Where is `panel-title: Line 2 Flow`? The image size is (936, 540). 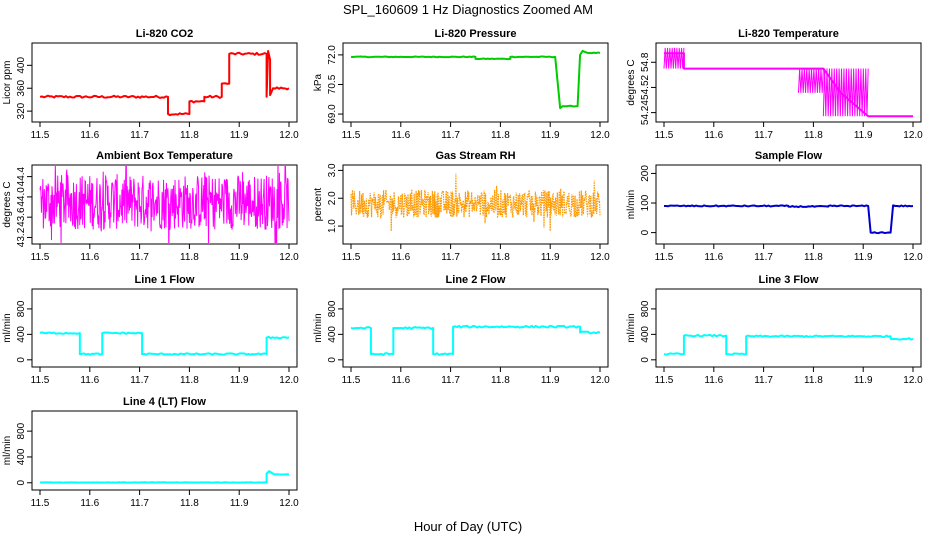 panel-title: Line 2 Flow is located at coordinates (476, 280).